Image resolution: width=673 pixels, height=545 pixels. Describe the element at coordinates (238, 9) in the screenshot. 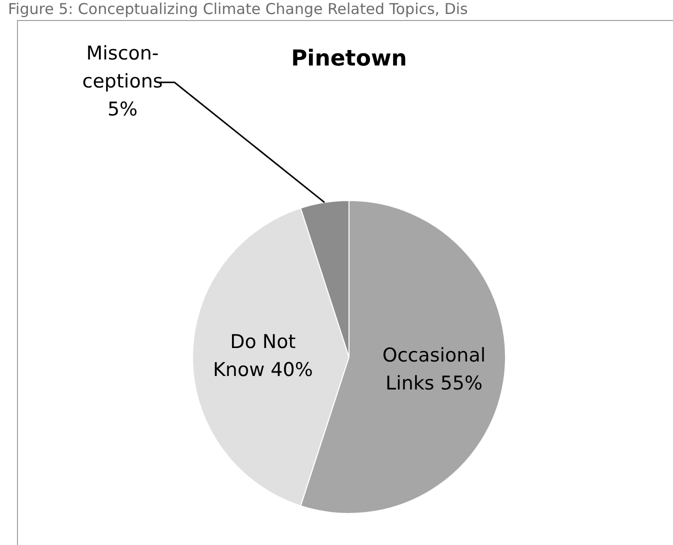

I see `caption: Figure 5: Conceptualizing Climate Change Related Topics, Dis` at that location.